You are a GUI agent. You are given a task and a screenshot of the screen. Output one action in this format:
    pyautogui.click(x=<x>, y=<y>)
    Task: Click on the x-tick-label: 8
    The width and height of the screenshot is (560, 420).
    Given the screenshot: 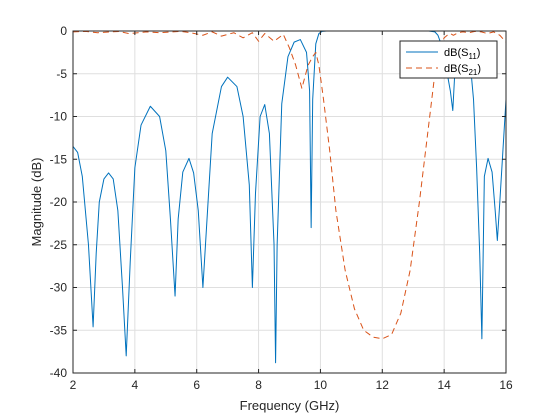 What is the action you would take?
    pyautogui.click(x=258, y=385)
    